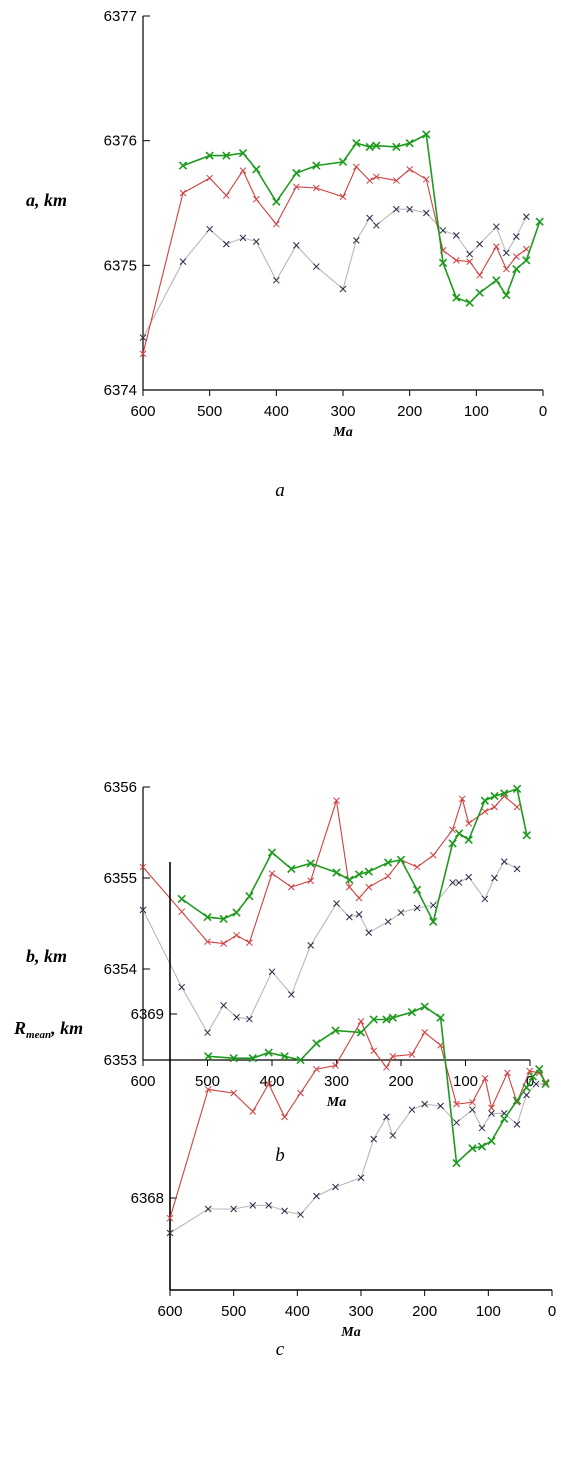 The width and height of the screenshot is (561, 1474). Describe the element at coordinates (120, 878) in the screenshot. I see `y-tick-label: 6355` at that location.